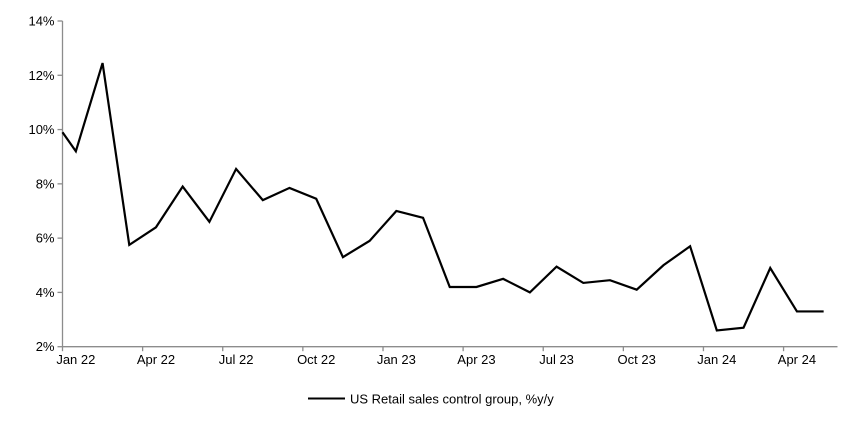 The width and height of the screenshot is (852, 428). Describe the element at coordinates (41, 75) in the screenshot. I see `y-tick-label: 12%` at that location.